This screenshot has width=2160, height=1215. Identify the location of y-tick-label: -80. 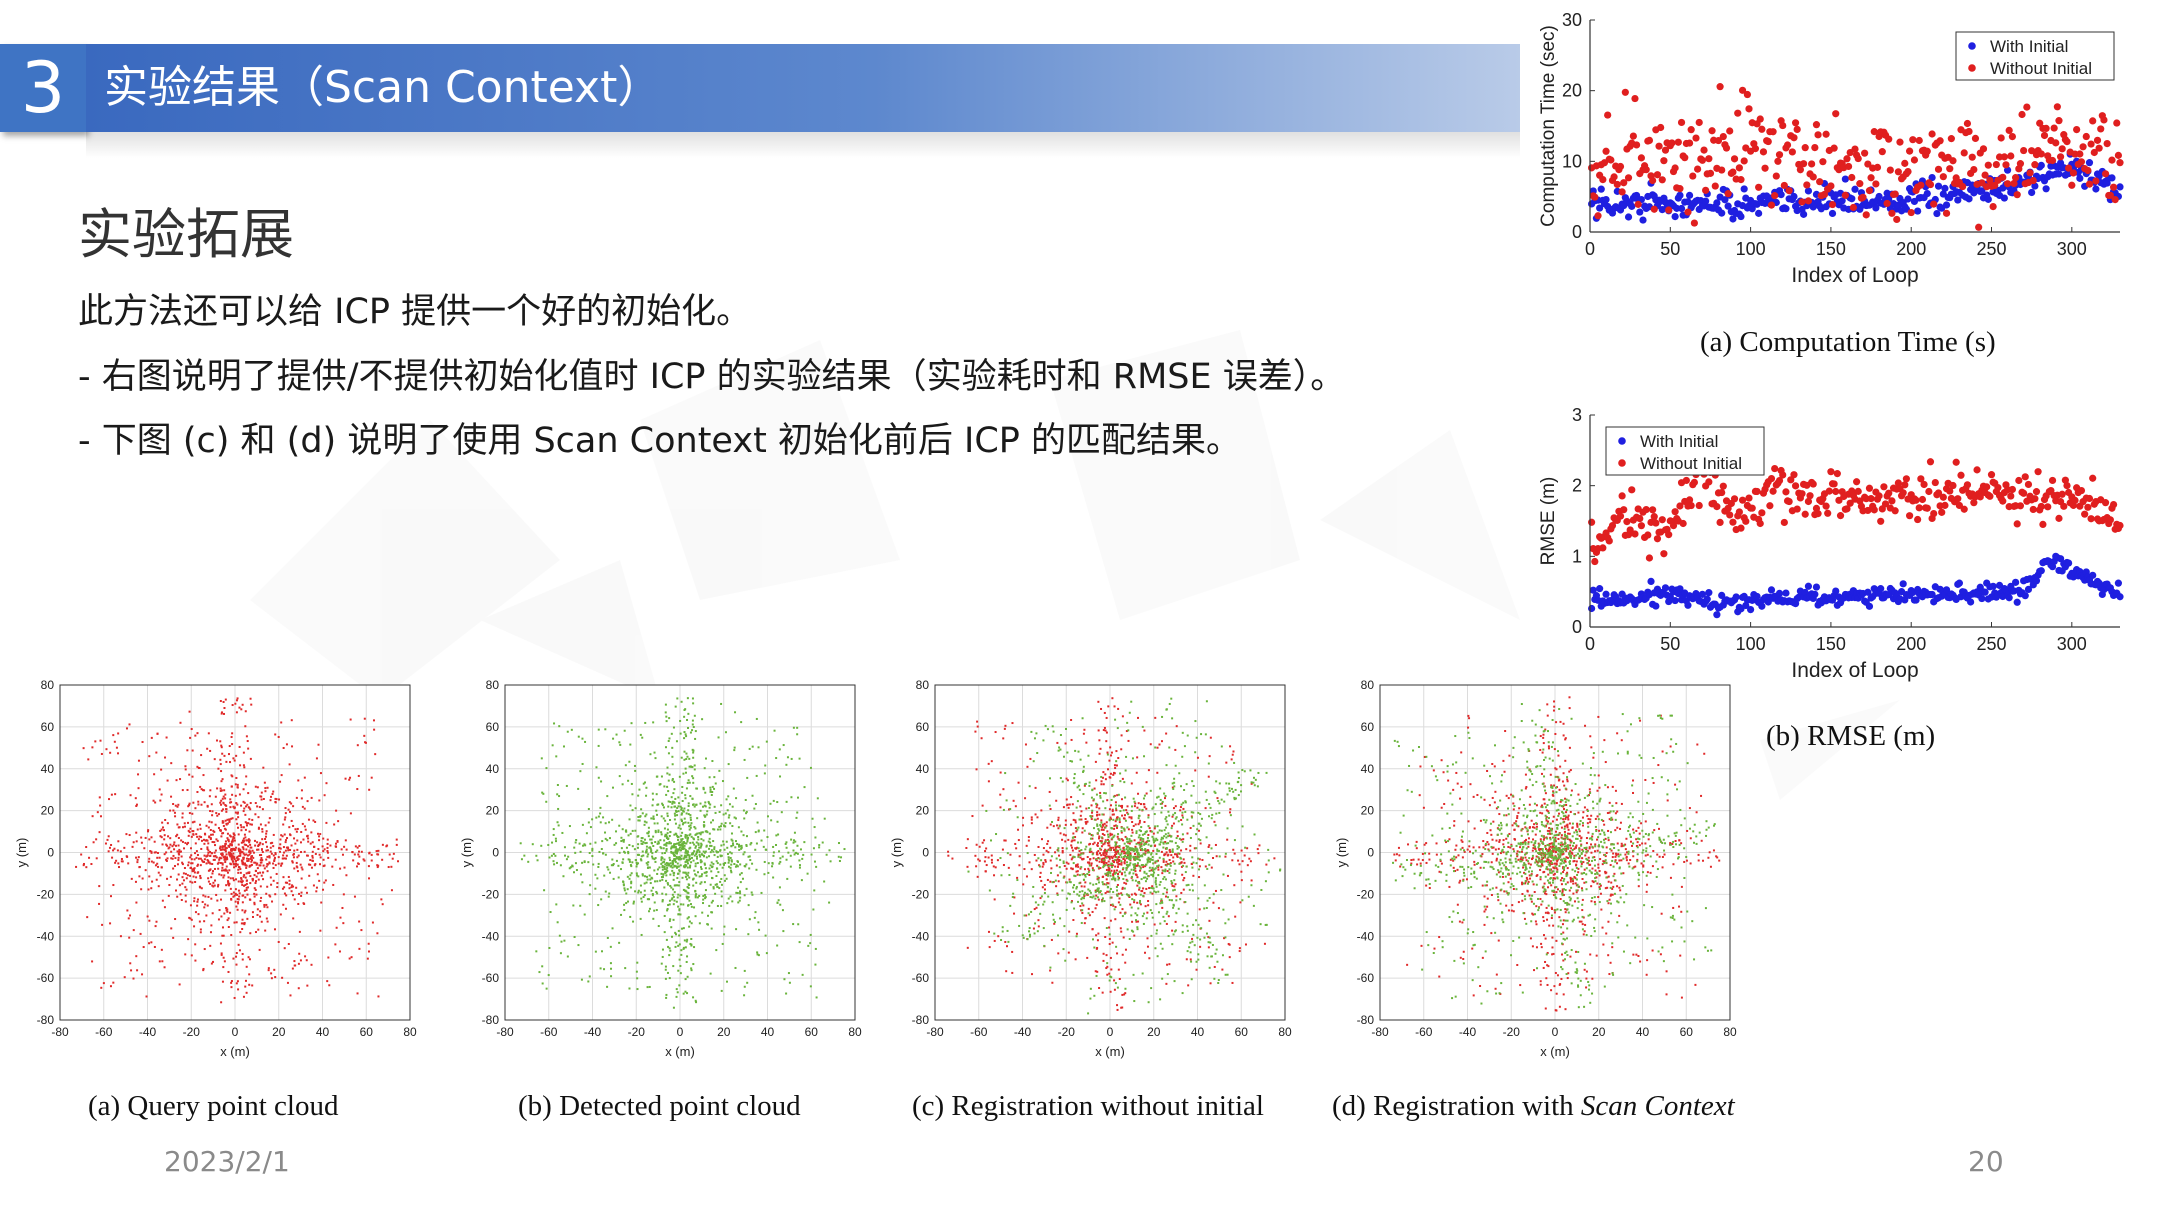
(46, 1020).